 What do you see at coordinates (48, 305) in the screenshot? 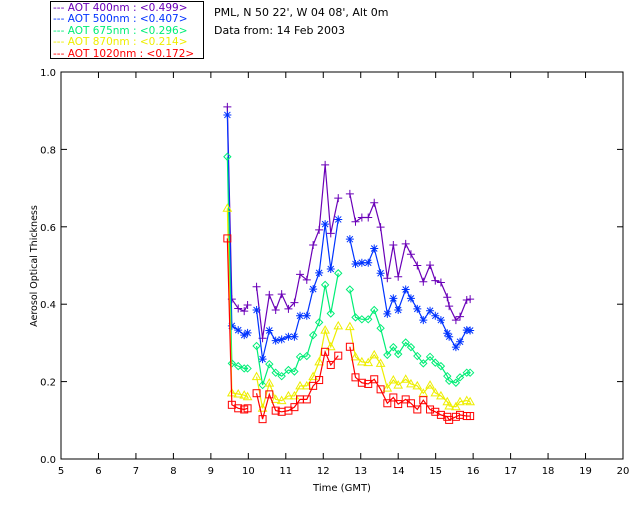
I see `y-tick-label: 0.4` at bounding box center [48, 305].